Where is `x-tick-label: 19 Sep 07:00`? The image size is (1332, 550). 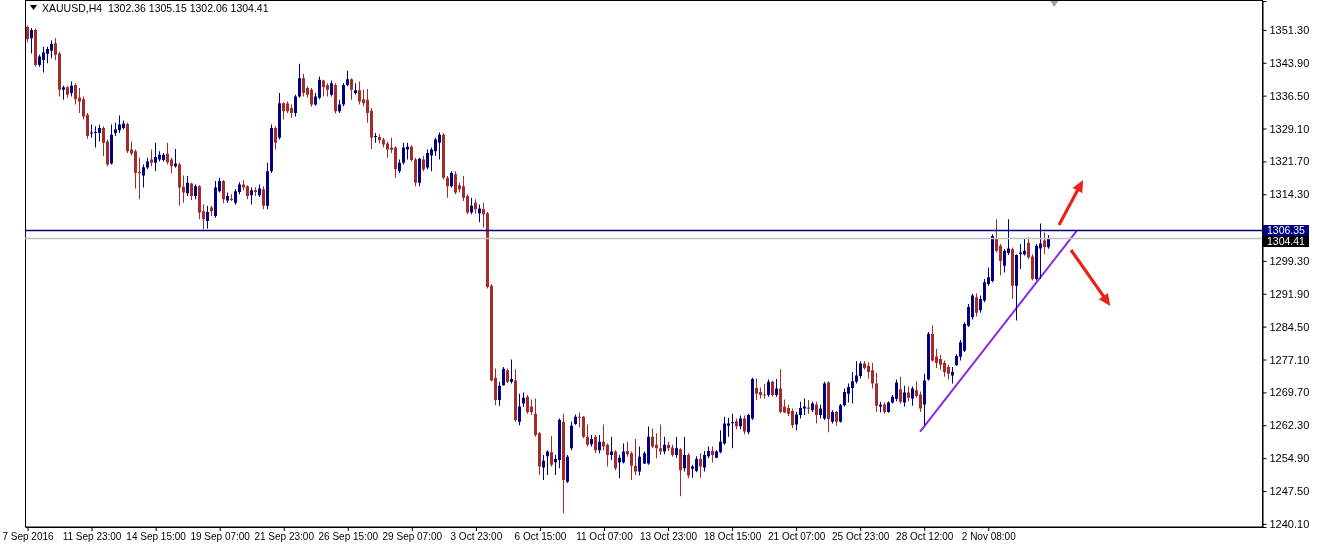
x-tick-label: 19 Sep 07:00 is located at coordinates (220, 537).